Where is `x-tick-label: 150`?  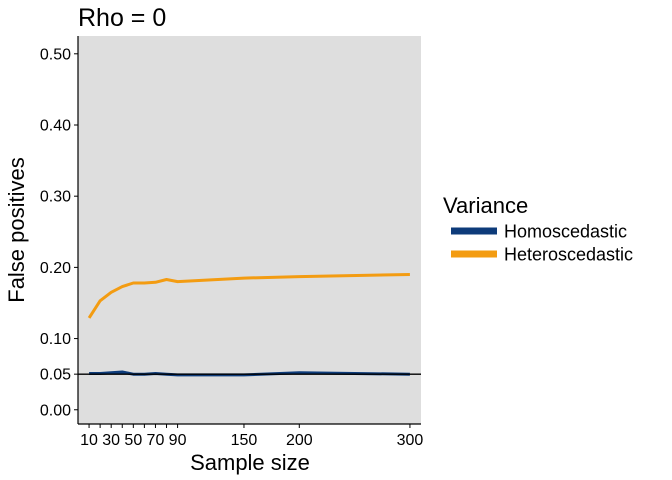 x-tick-label: 150 is located at coordinates (244, 440).